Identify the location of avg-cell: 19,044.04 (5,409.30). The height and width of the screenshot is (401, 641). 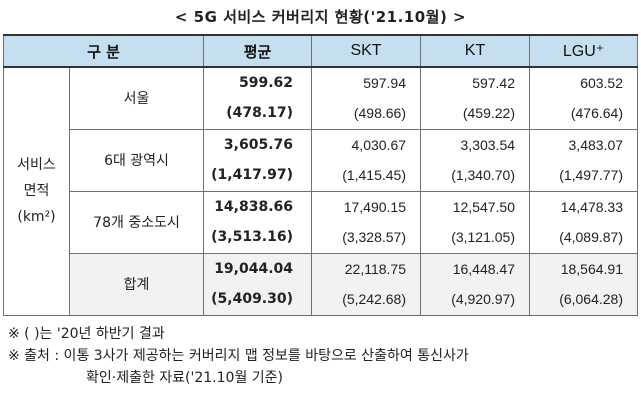
(258, 284).